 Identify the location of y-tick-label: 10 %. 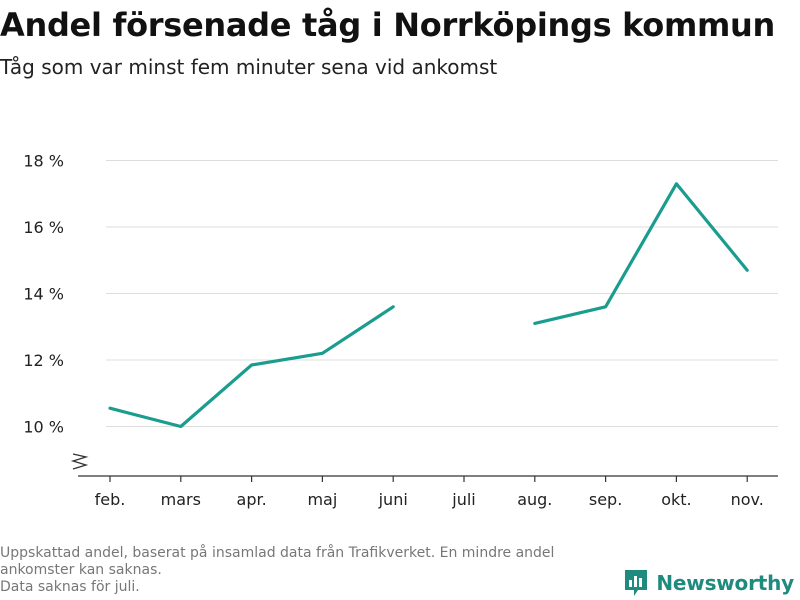
(43, 427).